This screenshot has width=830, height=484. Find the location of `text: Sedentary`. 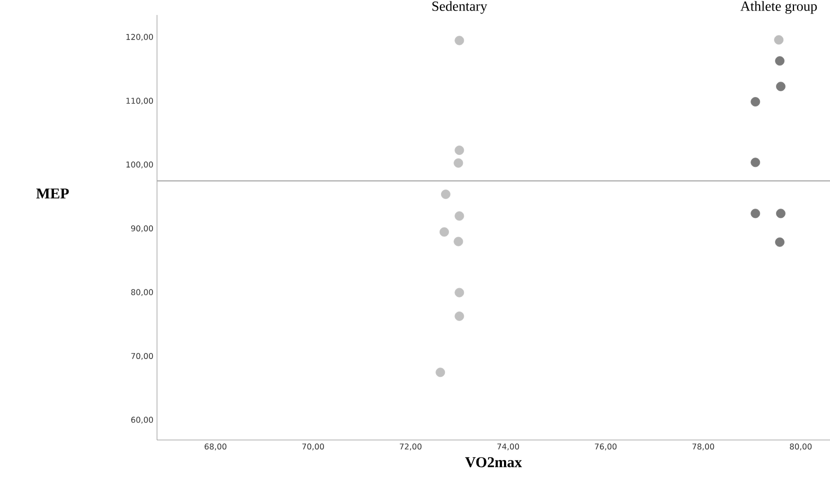

text: Sedentary is located at coordinates (460, 7).